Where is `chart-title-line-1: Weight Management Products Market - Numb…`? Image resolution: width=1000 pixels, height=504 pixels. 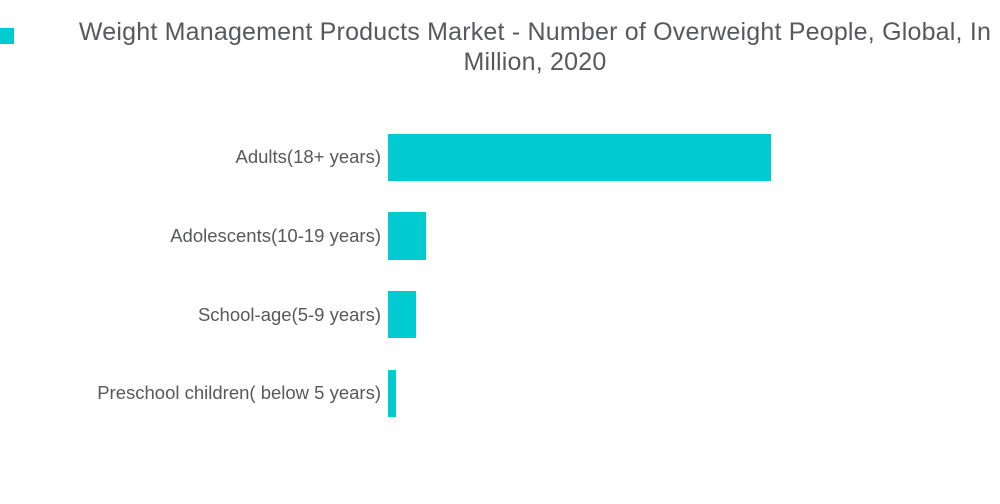
chart-title-line-1: Weight Management Products Market - Numb… is located at coordinates (535, 32).